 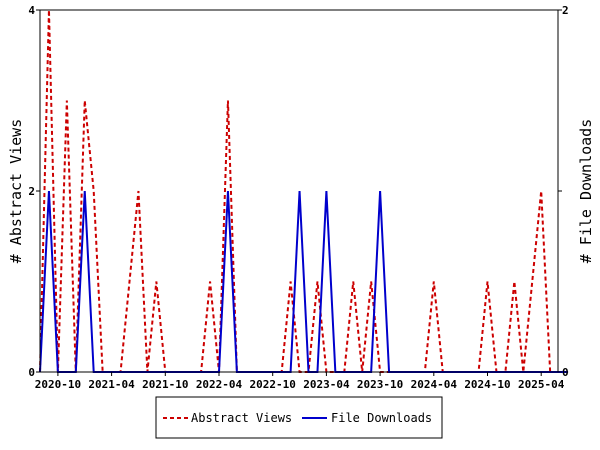 I want to click on y-axis-left-title: # Abstract Views, so click(x=16, y=191).